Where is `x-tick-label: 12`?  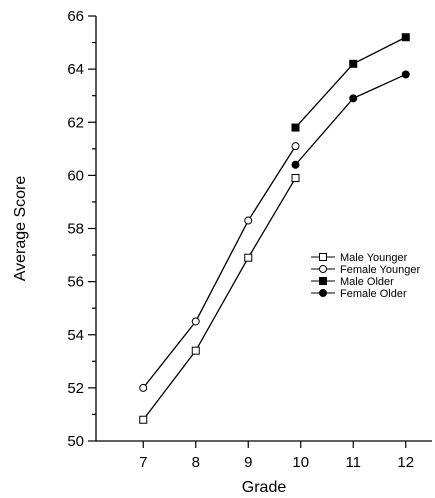
x-tick-label: 12 is located at coordinates (405, 462).